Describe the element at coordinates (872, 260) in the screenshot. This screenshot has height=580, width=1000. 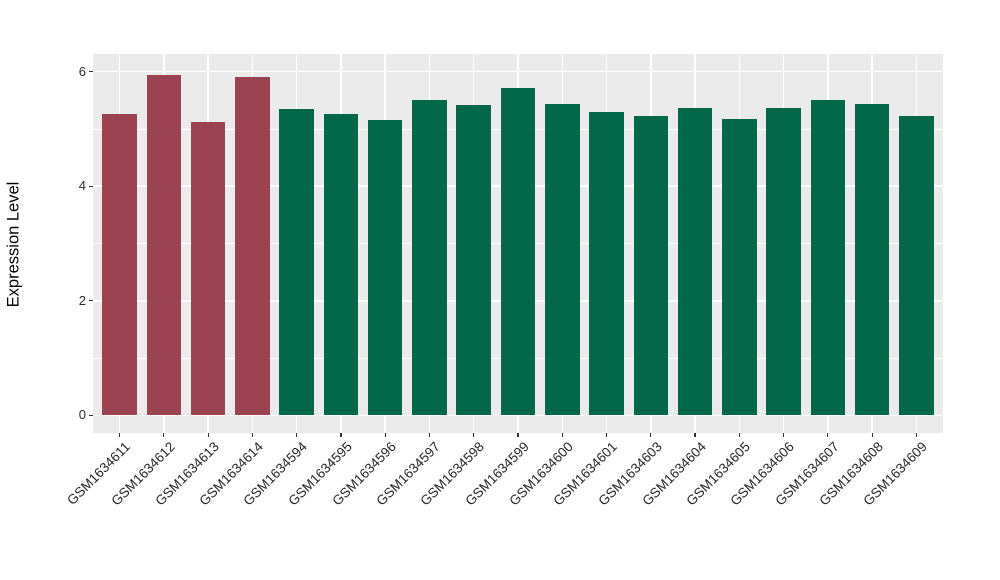
I see `bar-GSM1634608` at that location.